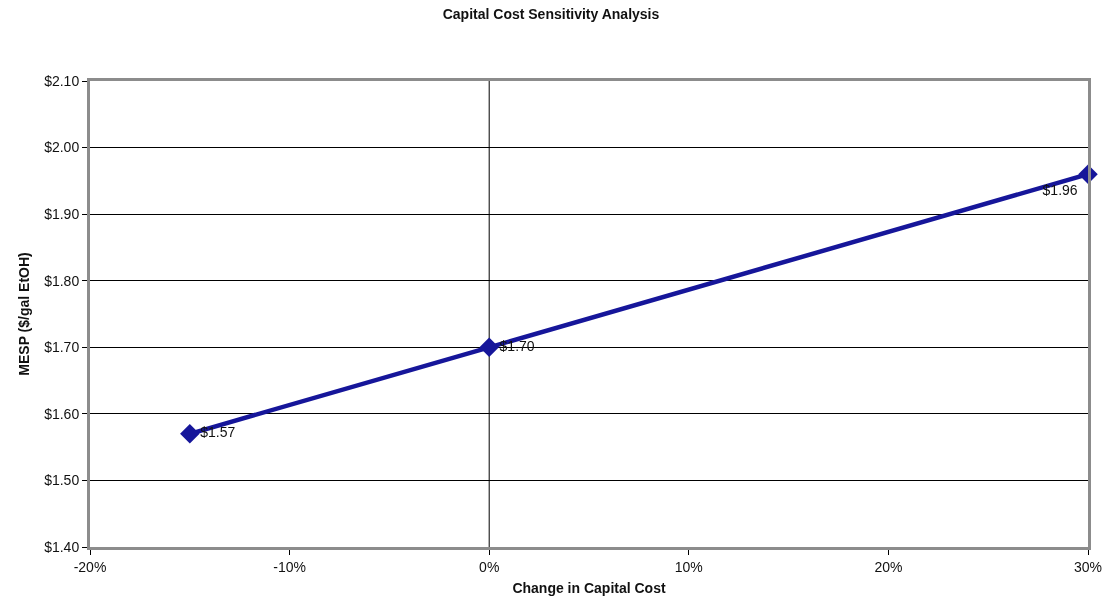 This screenshot has width=1102, height=615. I want to click on x-tick-label: -10%, so click(289, 566).